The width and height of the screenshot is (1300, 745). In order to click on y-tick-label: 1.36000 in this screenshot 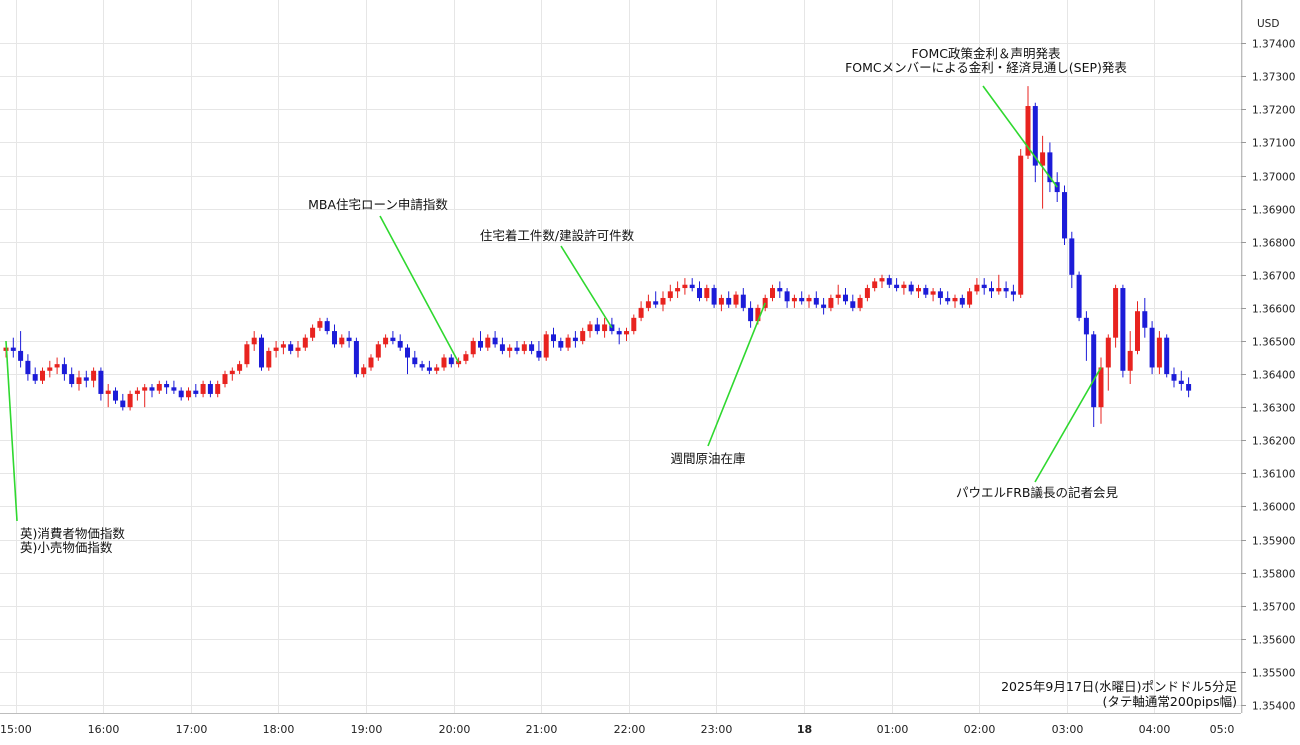, I will do `click(1273, 508)`.